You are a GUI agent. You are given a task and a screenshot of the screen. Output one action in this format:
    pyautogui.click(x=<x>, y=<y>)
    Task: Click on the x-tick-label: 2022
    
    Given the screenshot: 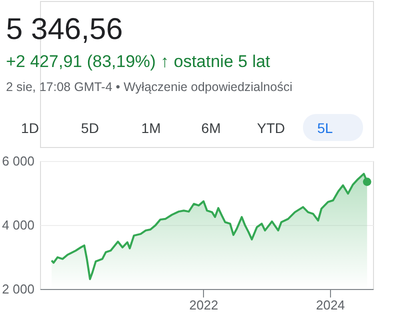 What is the action you would take?
    pyautogui.click(x=203, y=305)
    